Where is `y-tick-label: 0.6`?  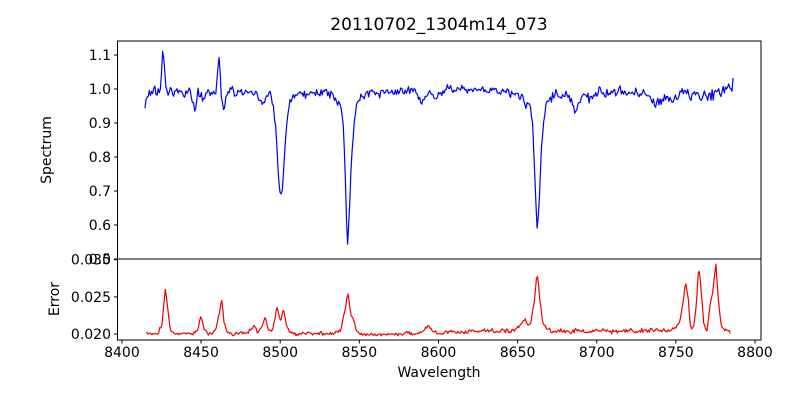 y-tick-label: 0.6 is located at coordinates (100, 226).